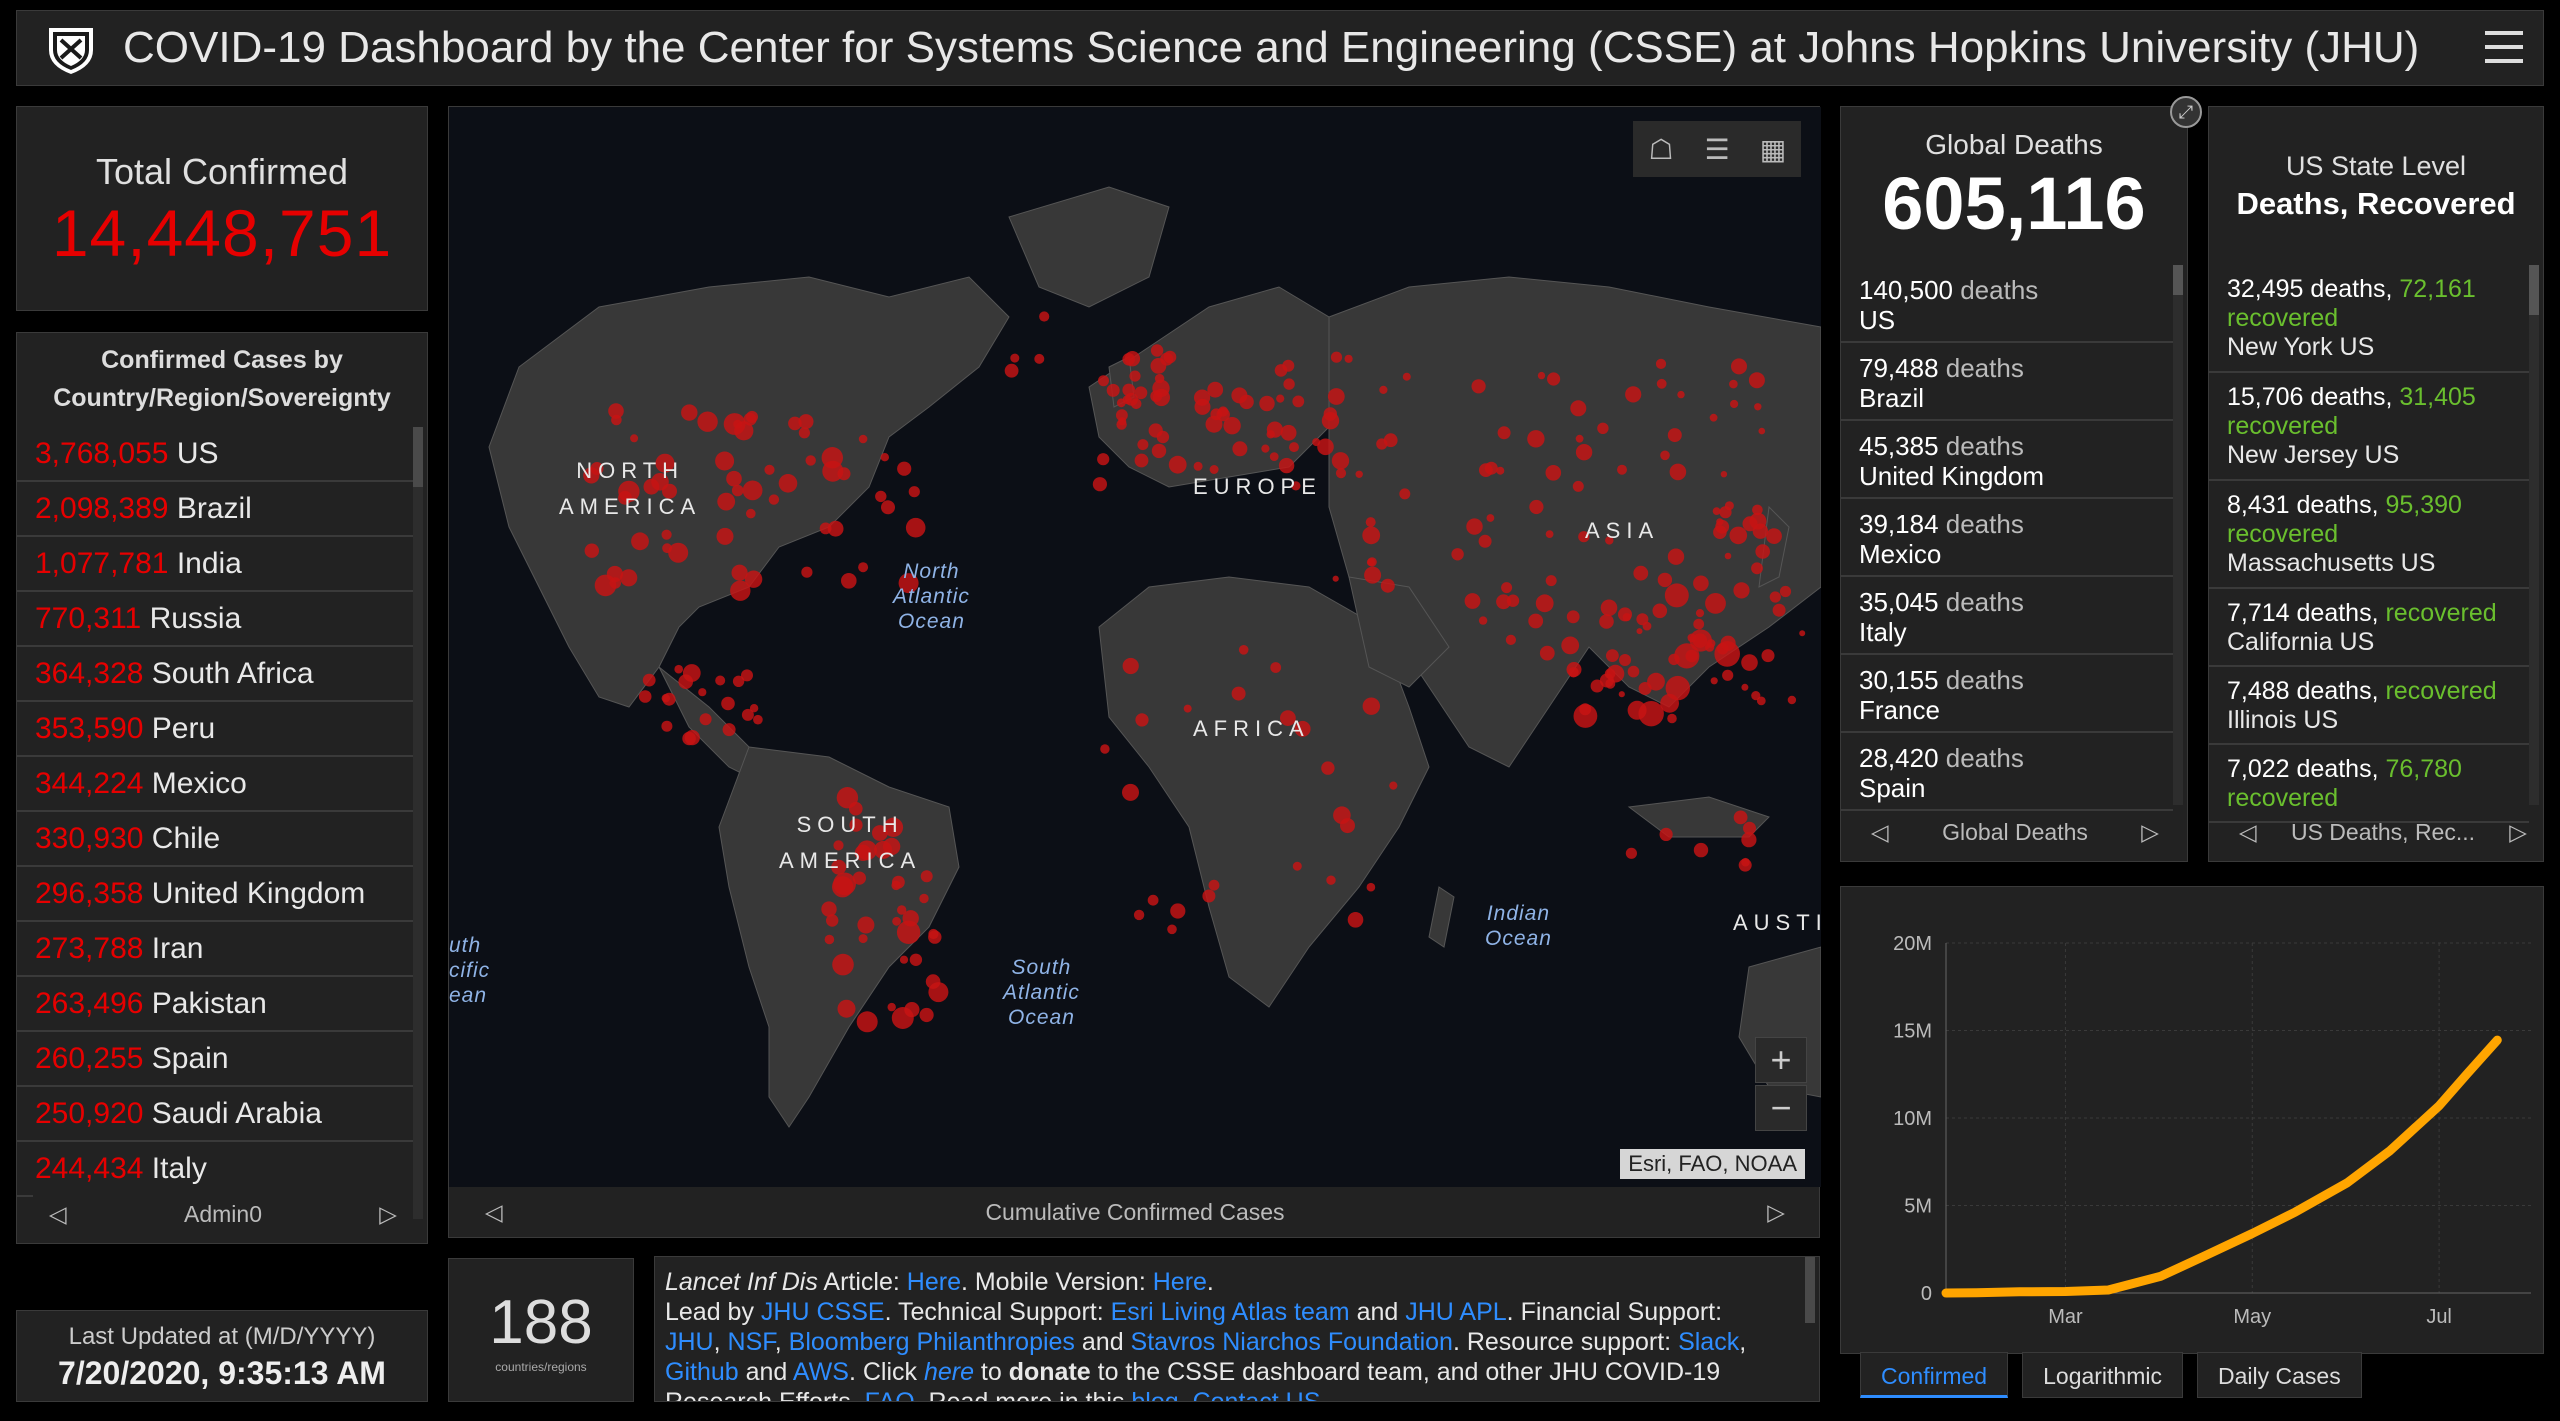 This screenshot has width=2560, height=1421. What do you see at coordinates (216, 1059) in the screenshot?
I see `country-list-item: 260,255 Spain` at bounding box center [216, 1059].